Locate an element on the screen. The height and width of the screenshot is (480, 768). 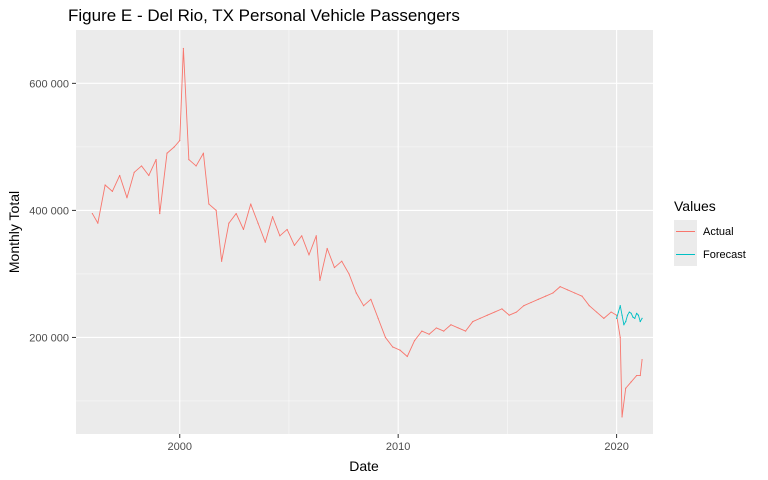
legend-title: Values is located at coordinates (695, 206).